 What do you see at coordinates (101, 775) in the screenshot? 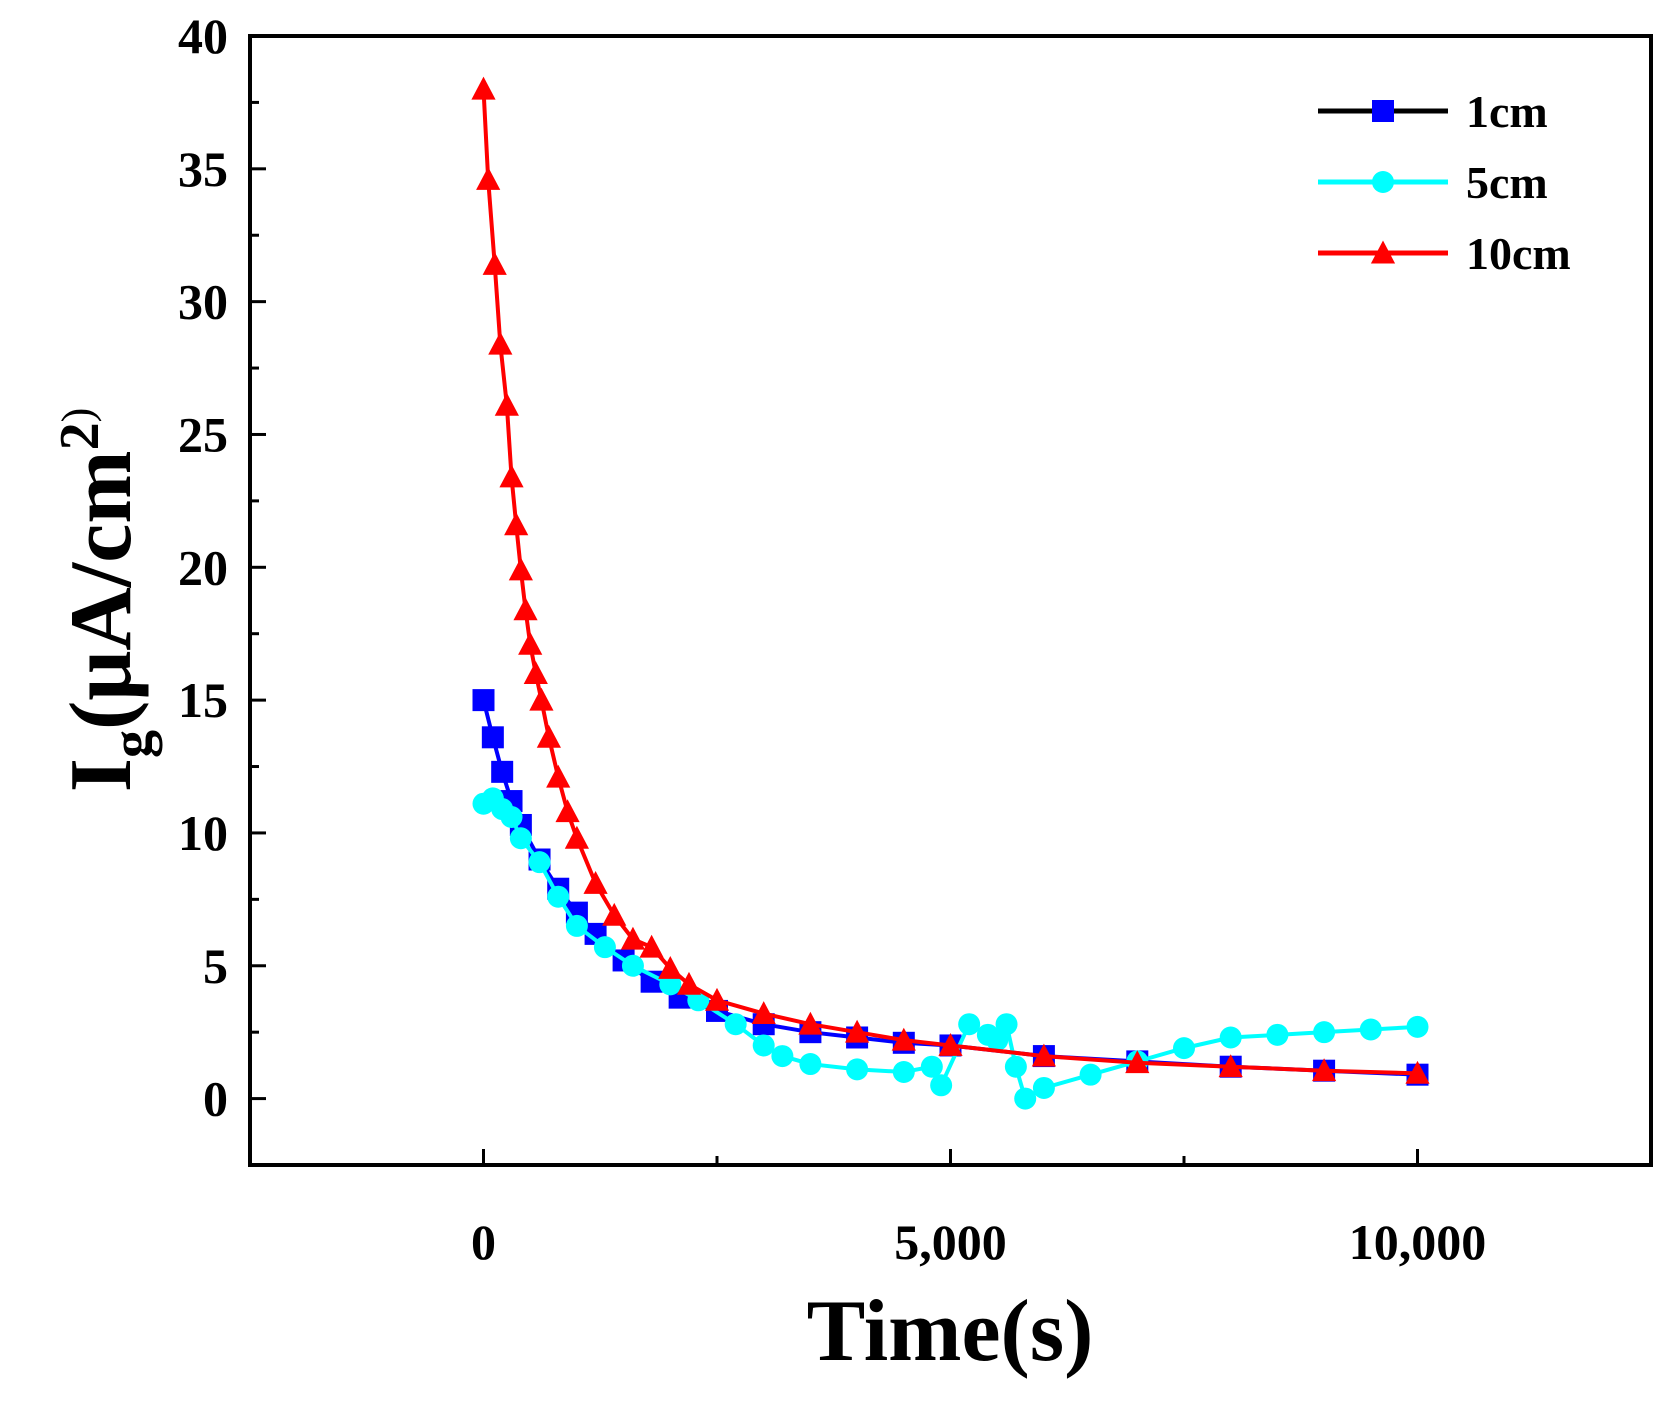
I see `y-axis-title-main: I` at bounding box center [101, 775].